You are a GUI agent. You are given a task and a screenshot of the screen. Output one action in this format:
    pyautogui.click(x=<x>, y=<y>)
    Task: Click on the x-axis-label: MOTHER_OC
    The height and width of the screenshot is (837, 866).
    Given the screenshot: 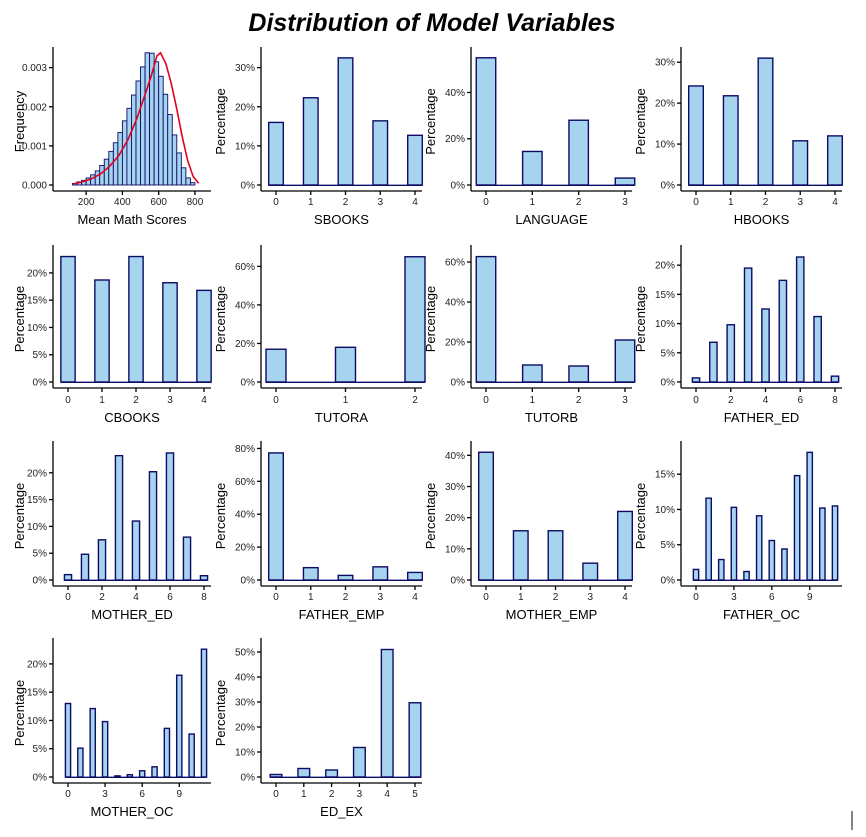 What is the action you would take?
    pyautogui.click(x=131, y=811)
    